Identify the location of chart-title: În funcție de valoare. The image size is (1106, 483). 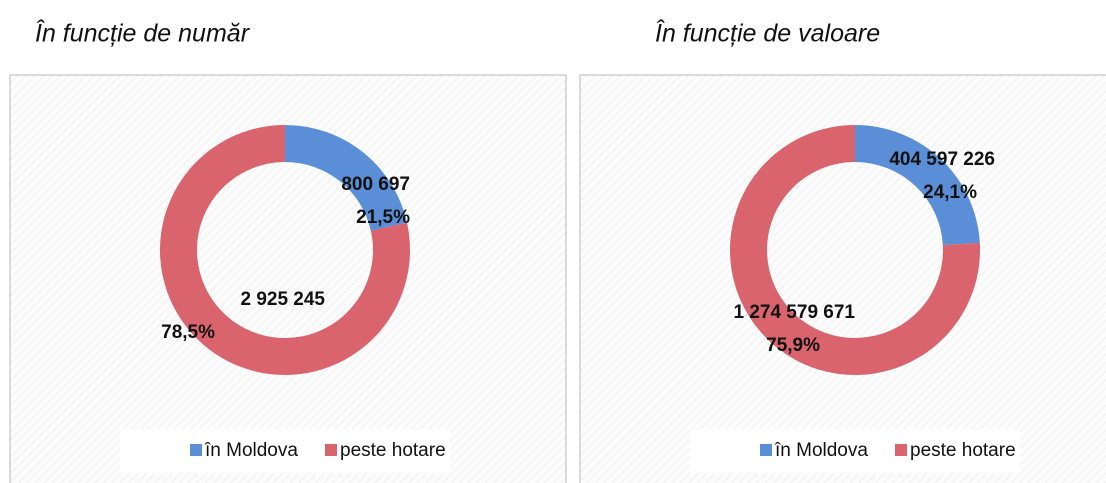
(767, 33).